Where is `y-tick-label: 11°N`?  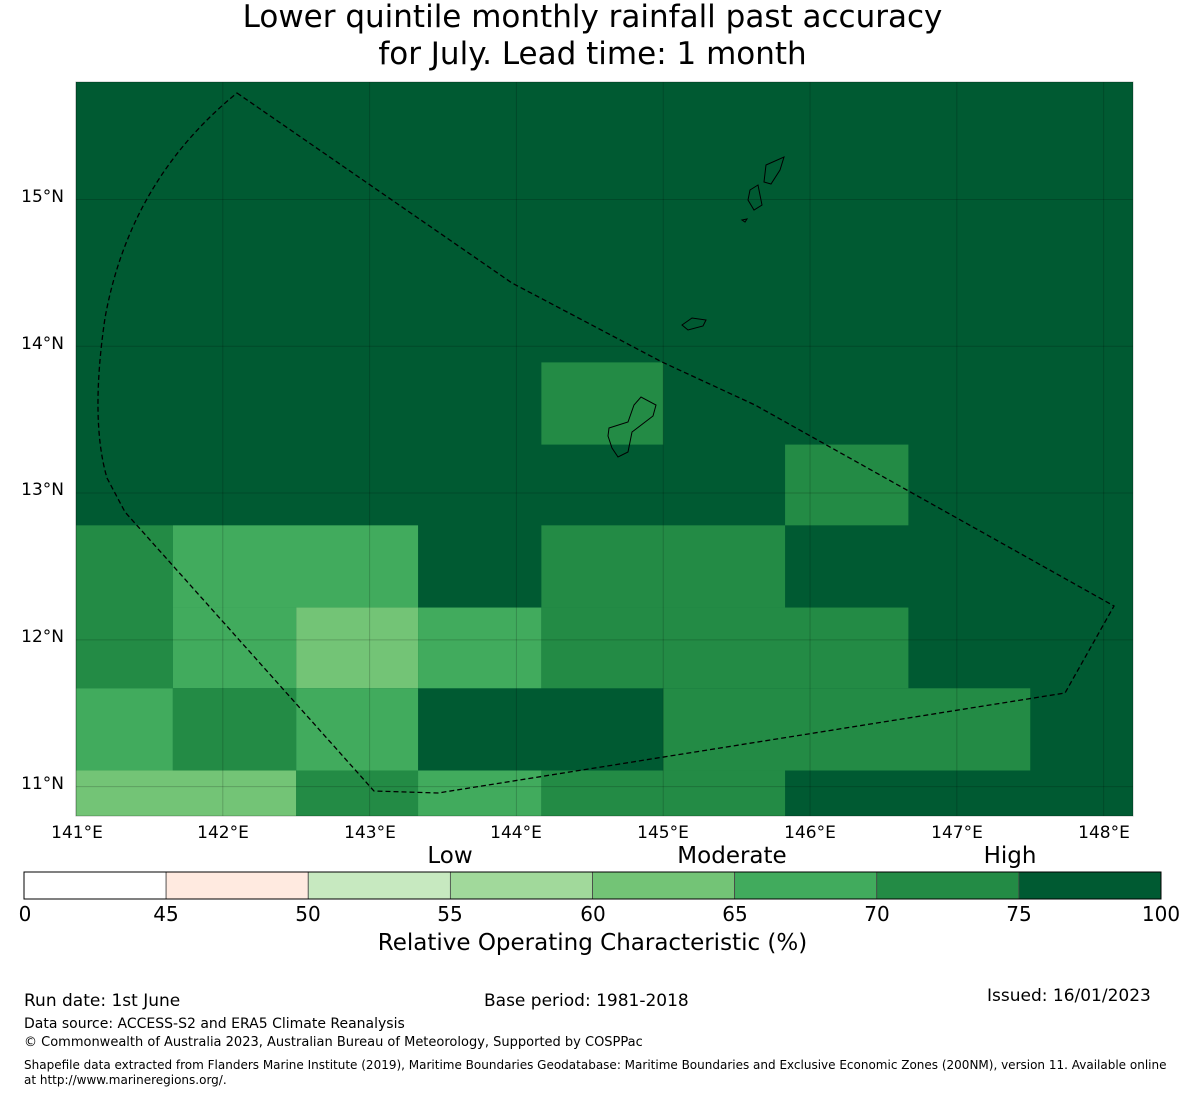 y-tick-label: 11°N is located at coordinates (42, 784).